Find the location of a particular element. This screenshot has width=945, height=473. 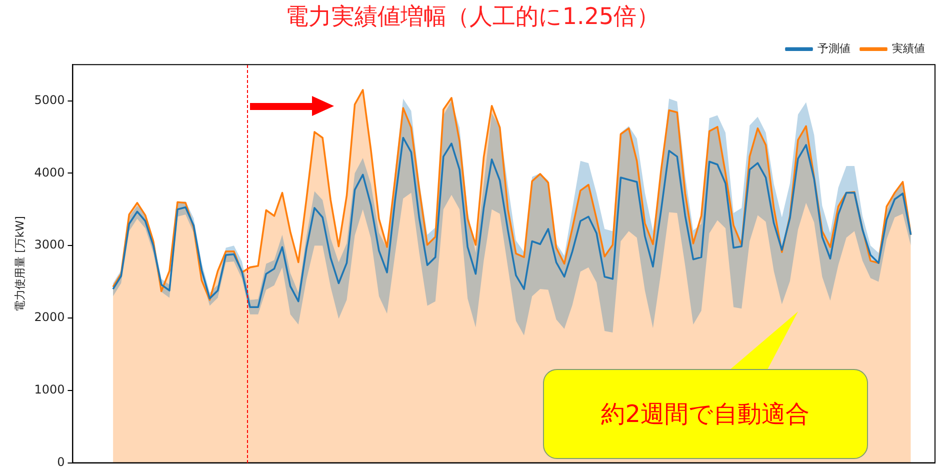

y-tick-label: 5000 is located at coordinates (49, 99).